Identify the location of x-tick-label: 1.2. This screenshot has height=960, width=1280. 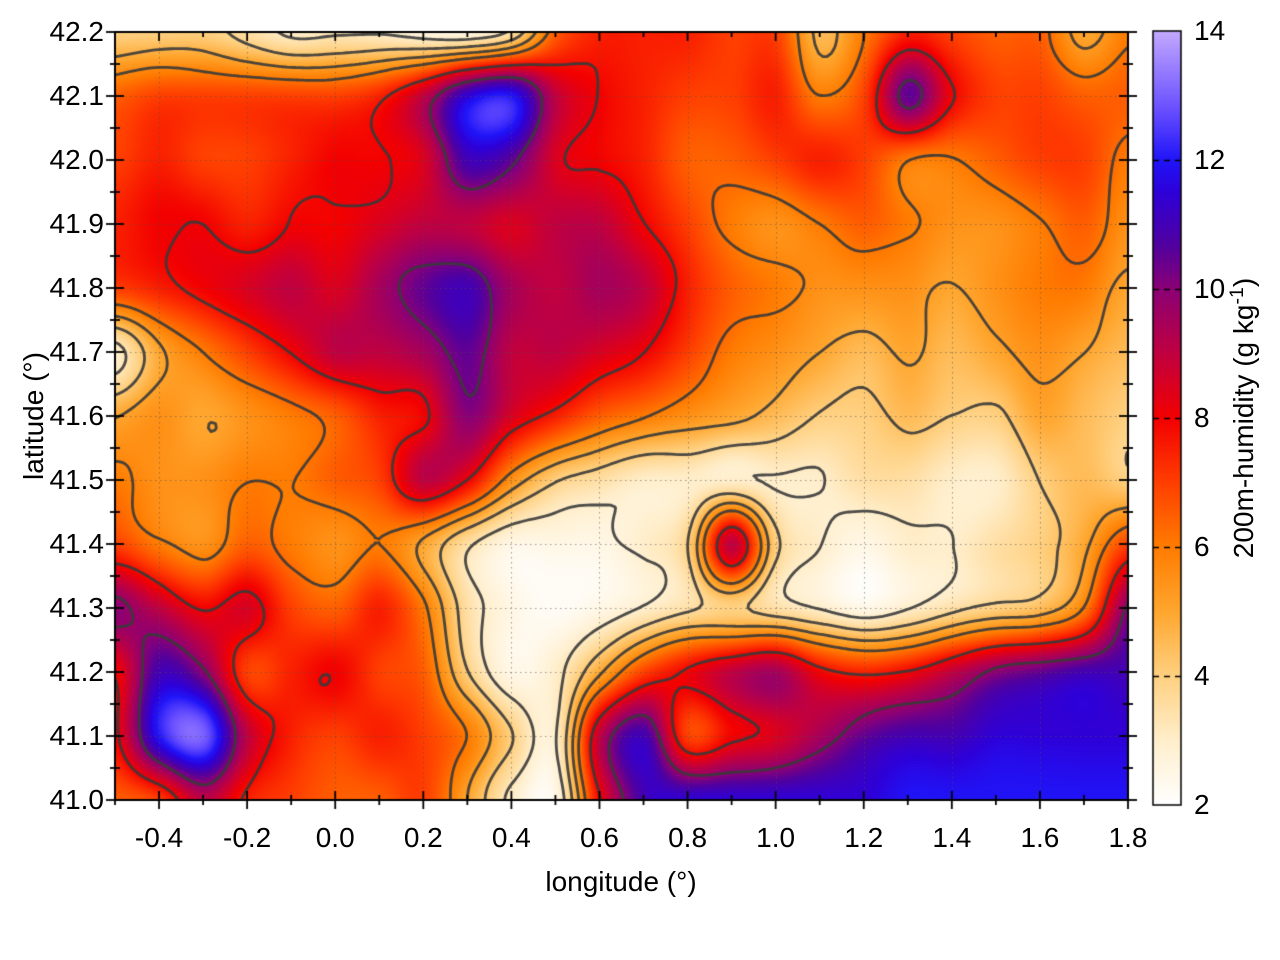
(864, 837).